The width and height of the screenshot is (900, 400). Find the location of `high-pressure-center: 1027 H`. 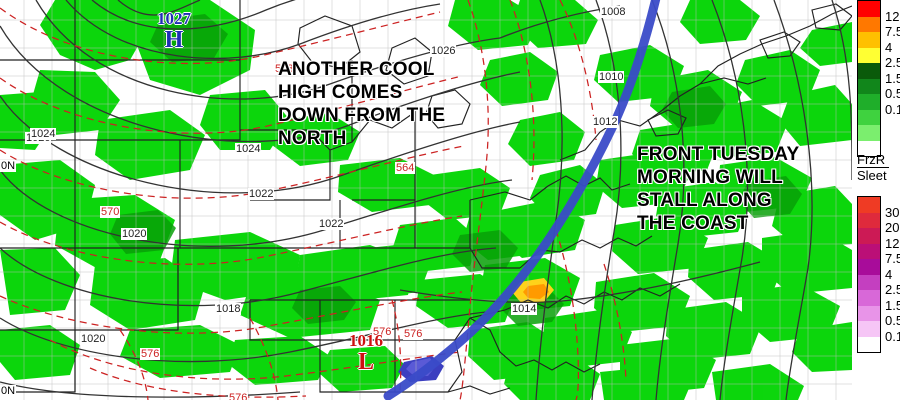

high-pressure-center: 1027 H is located at coordinates (174, 31).